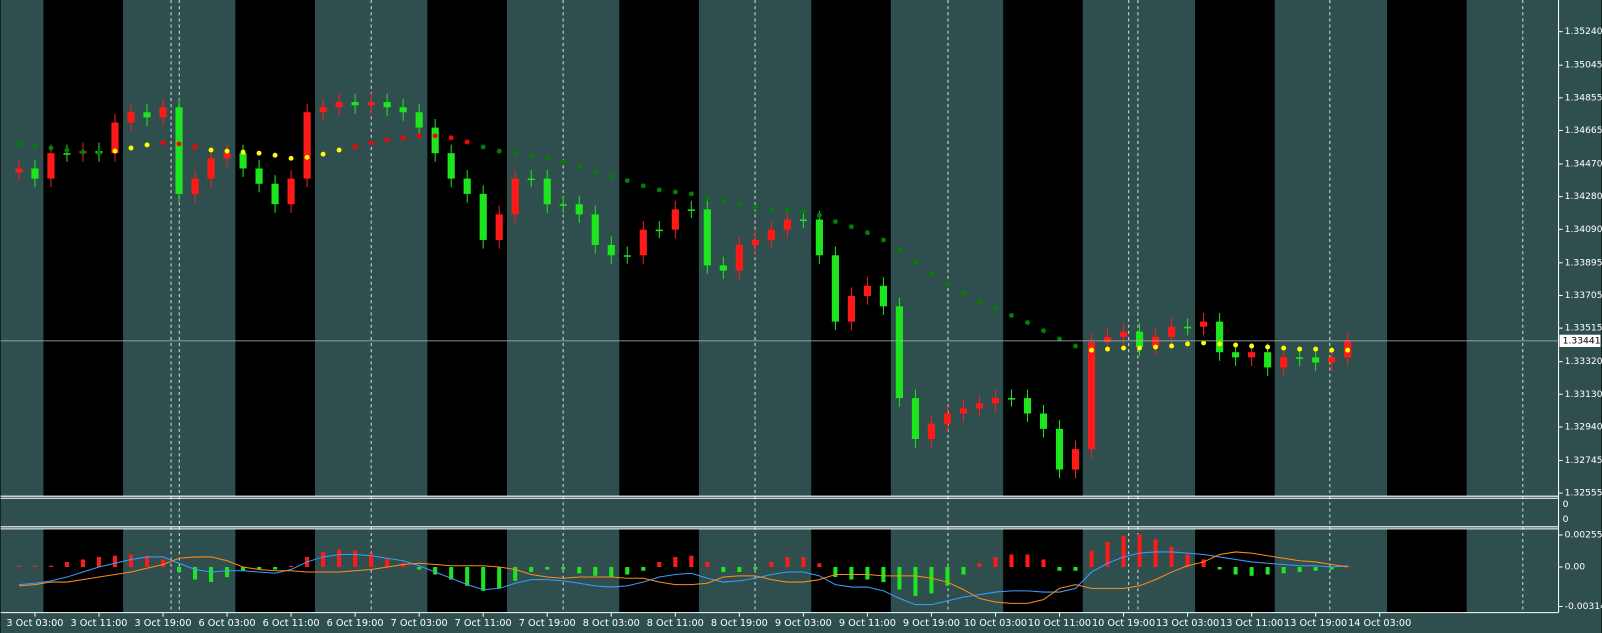 This screenshot has height=633, width=1602. What do you see at coordinates (739, 623) in the screenshot?
I see `x-tick-label: 8 Oct 19:00` at bounding box center [739, 623].